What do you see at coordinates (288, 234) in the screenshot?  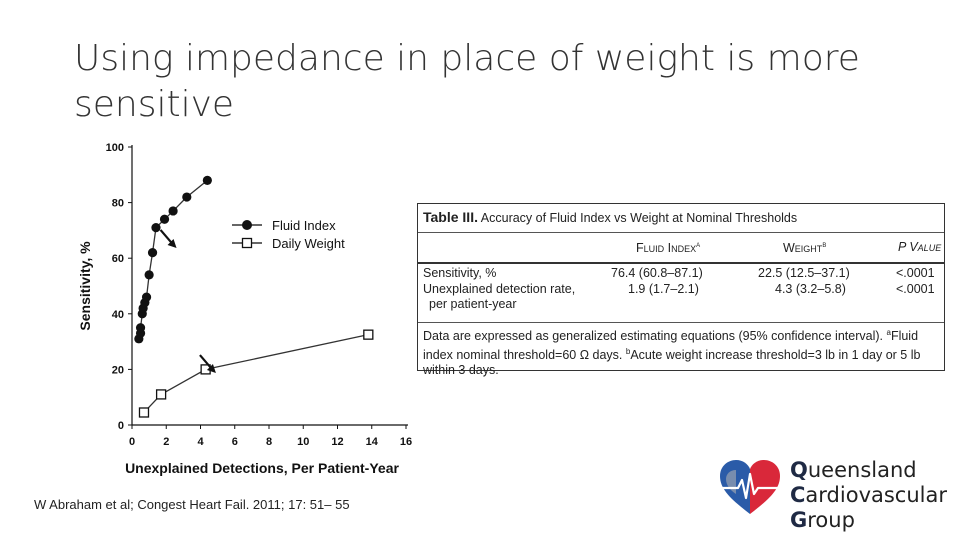 I see `chart-legend: Fluid Index Daily Weight` at bounding box center [288, 234].